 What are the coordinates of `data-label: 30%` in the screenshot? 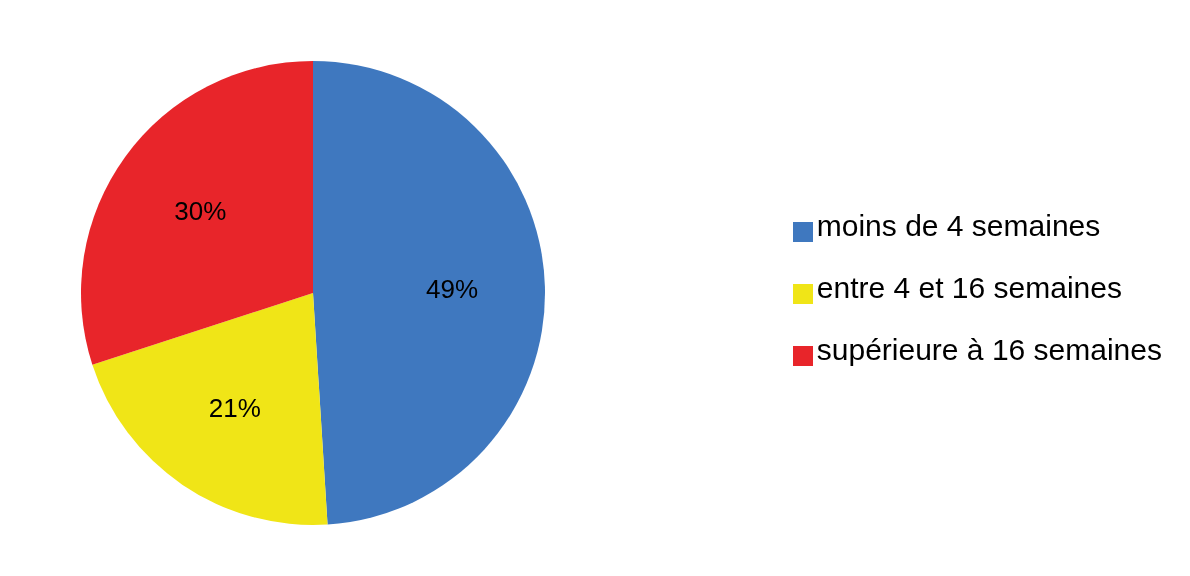 It's located at (200, 211).